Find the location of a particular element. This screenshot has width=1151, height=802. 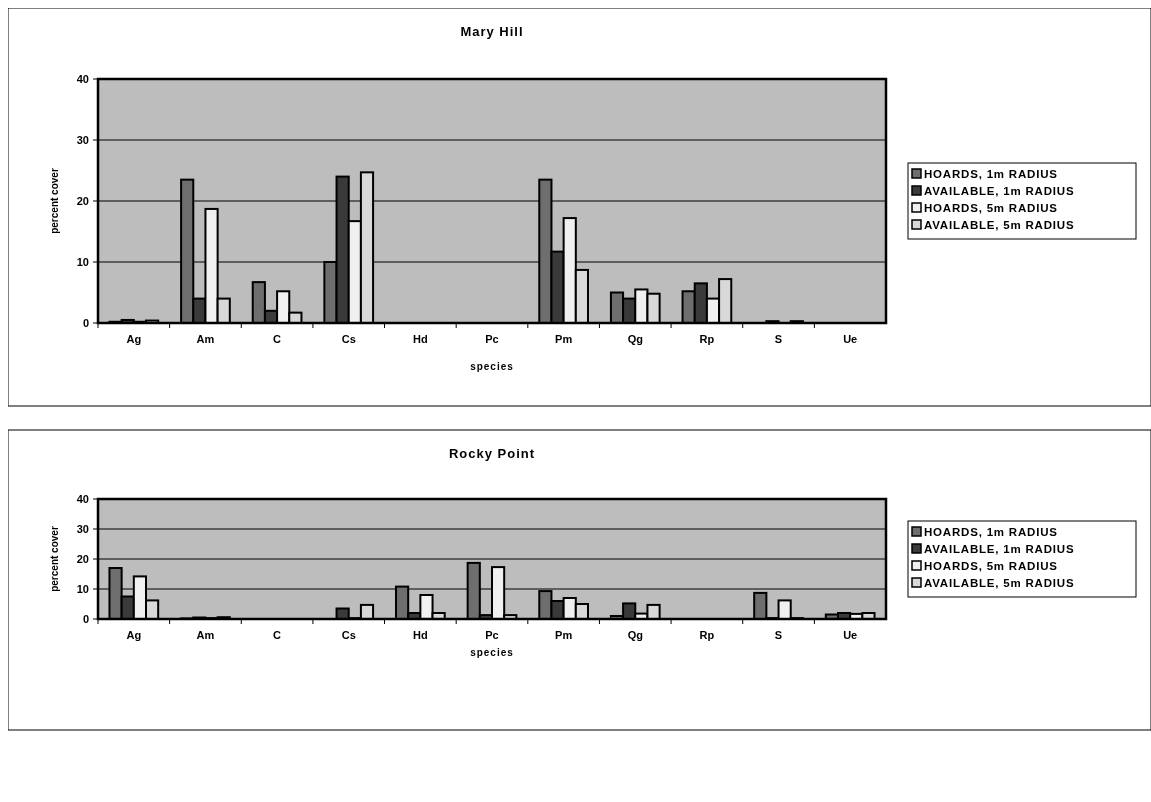

chart-title: Mary Hill is located at coordinates (492, 31).